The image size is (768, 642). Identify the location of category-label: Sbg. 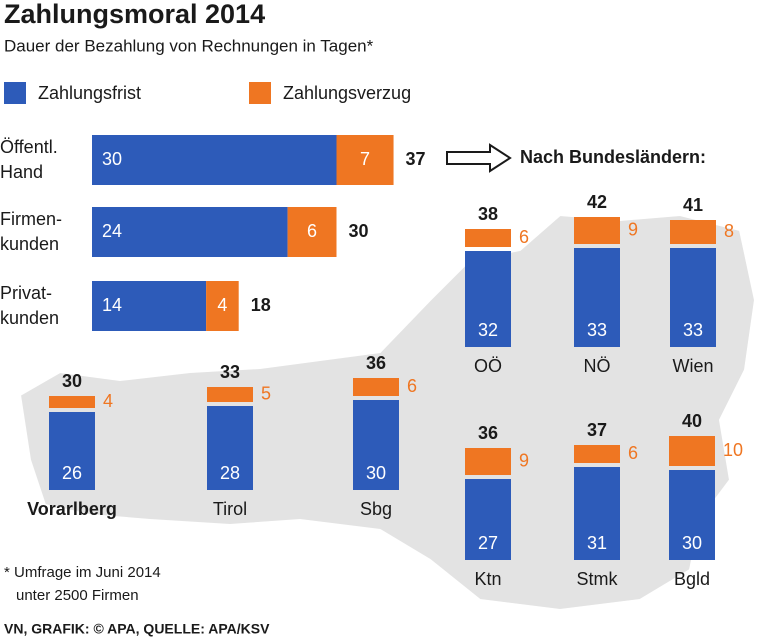
(376, 509).